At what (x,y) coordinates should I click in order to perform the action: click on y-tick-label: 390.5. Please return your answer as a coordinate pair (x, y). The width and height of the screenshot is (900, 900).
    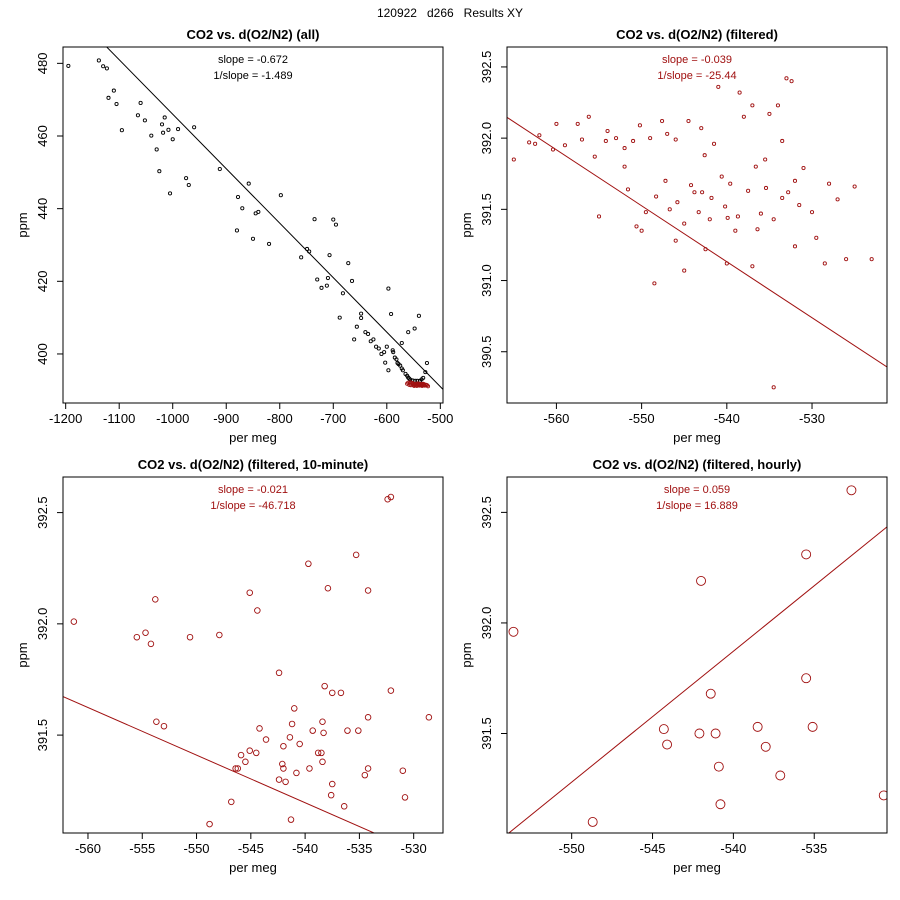
    Looking at the image, I should click on (486, 351).